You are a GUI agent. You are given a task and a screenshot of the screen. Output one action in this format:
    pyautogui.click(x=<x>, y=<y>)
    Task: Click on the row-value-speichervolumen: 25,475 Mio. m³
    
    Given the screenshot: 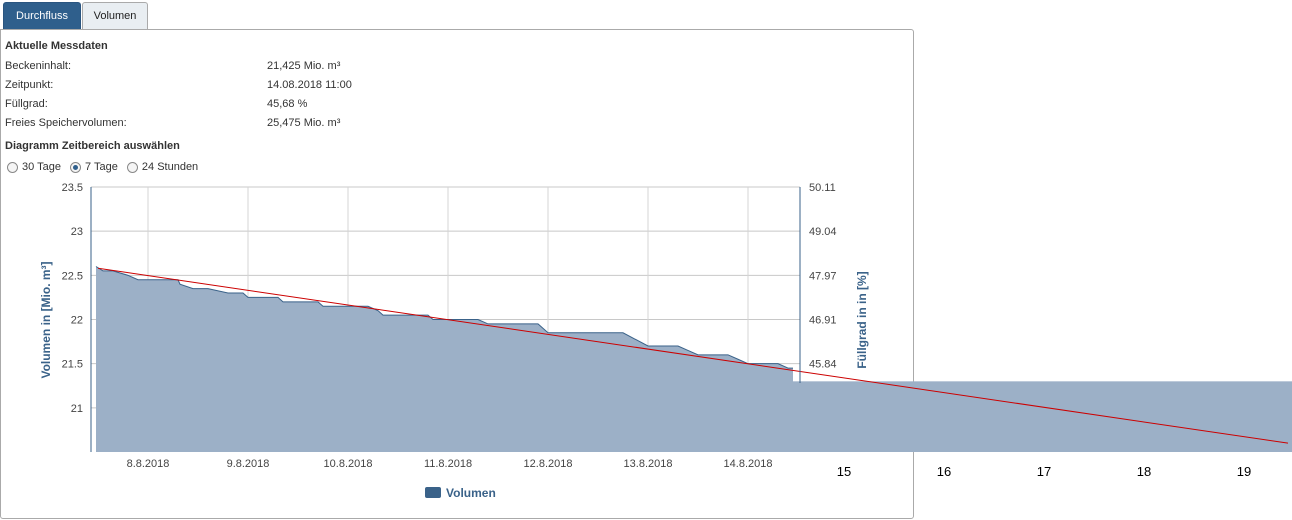 What is the action you would take?
    pyautogui.click(x=304, y=123)
    